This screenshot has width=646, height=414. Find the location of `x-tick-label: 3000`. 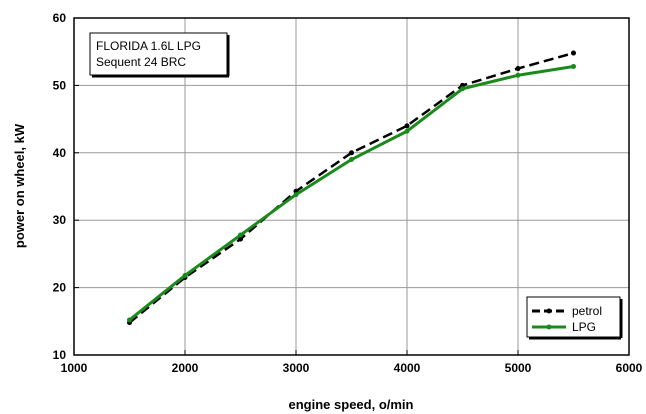

x-tick-label: 3000 is located at coordinates (296, 368).